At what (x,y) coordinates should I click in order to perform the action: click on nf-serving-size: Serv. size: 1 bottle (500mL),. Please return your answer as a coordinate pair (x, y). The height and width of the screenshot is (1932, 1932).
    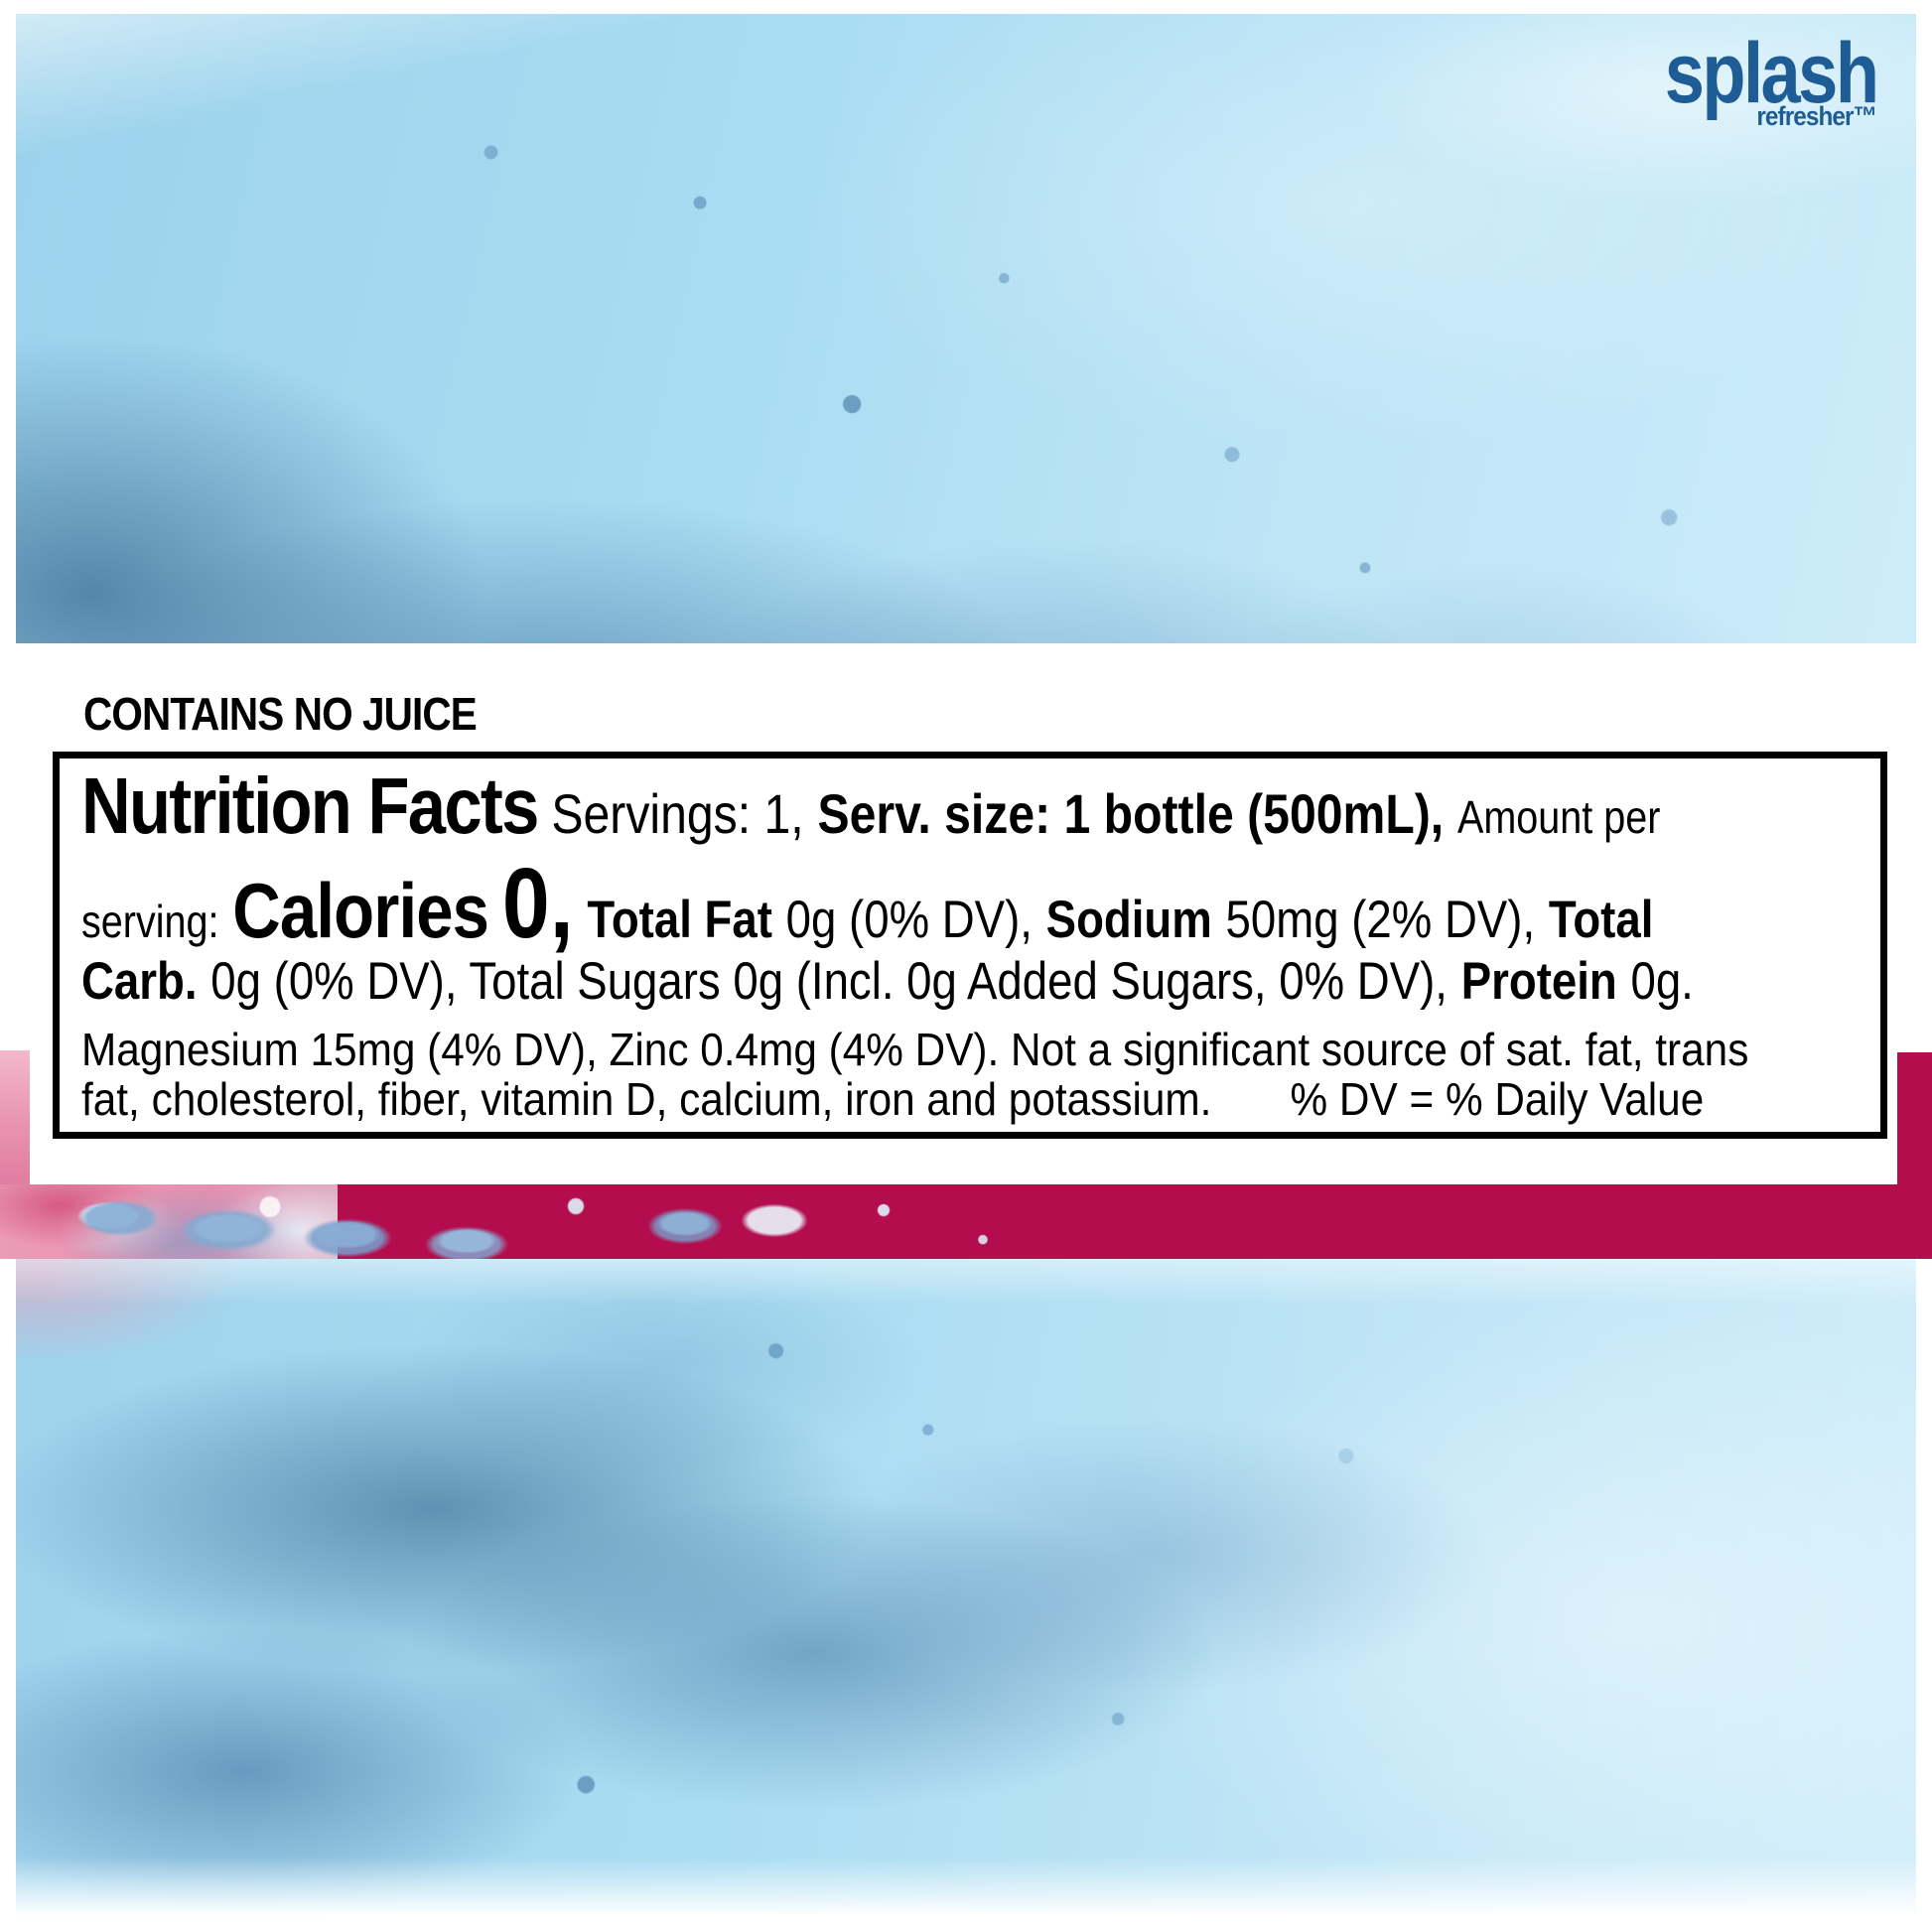
    Looking at the image, I should click on (1131, 813).